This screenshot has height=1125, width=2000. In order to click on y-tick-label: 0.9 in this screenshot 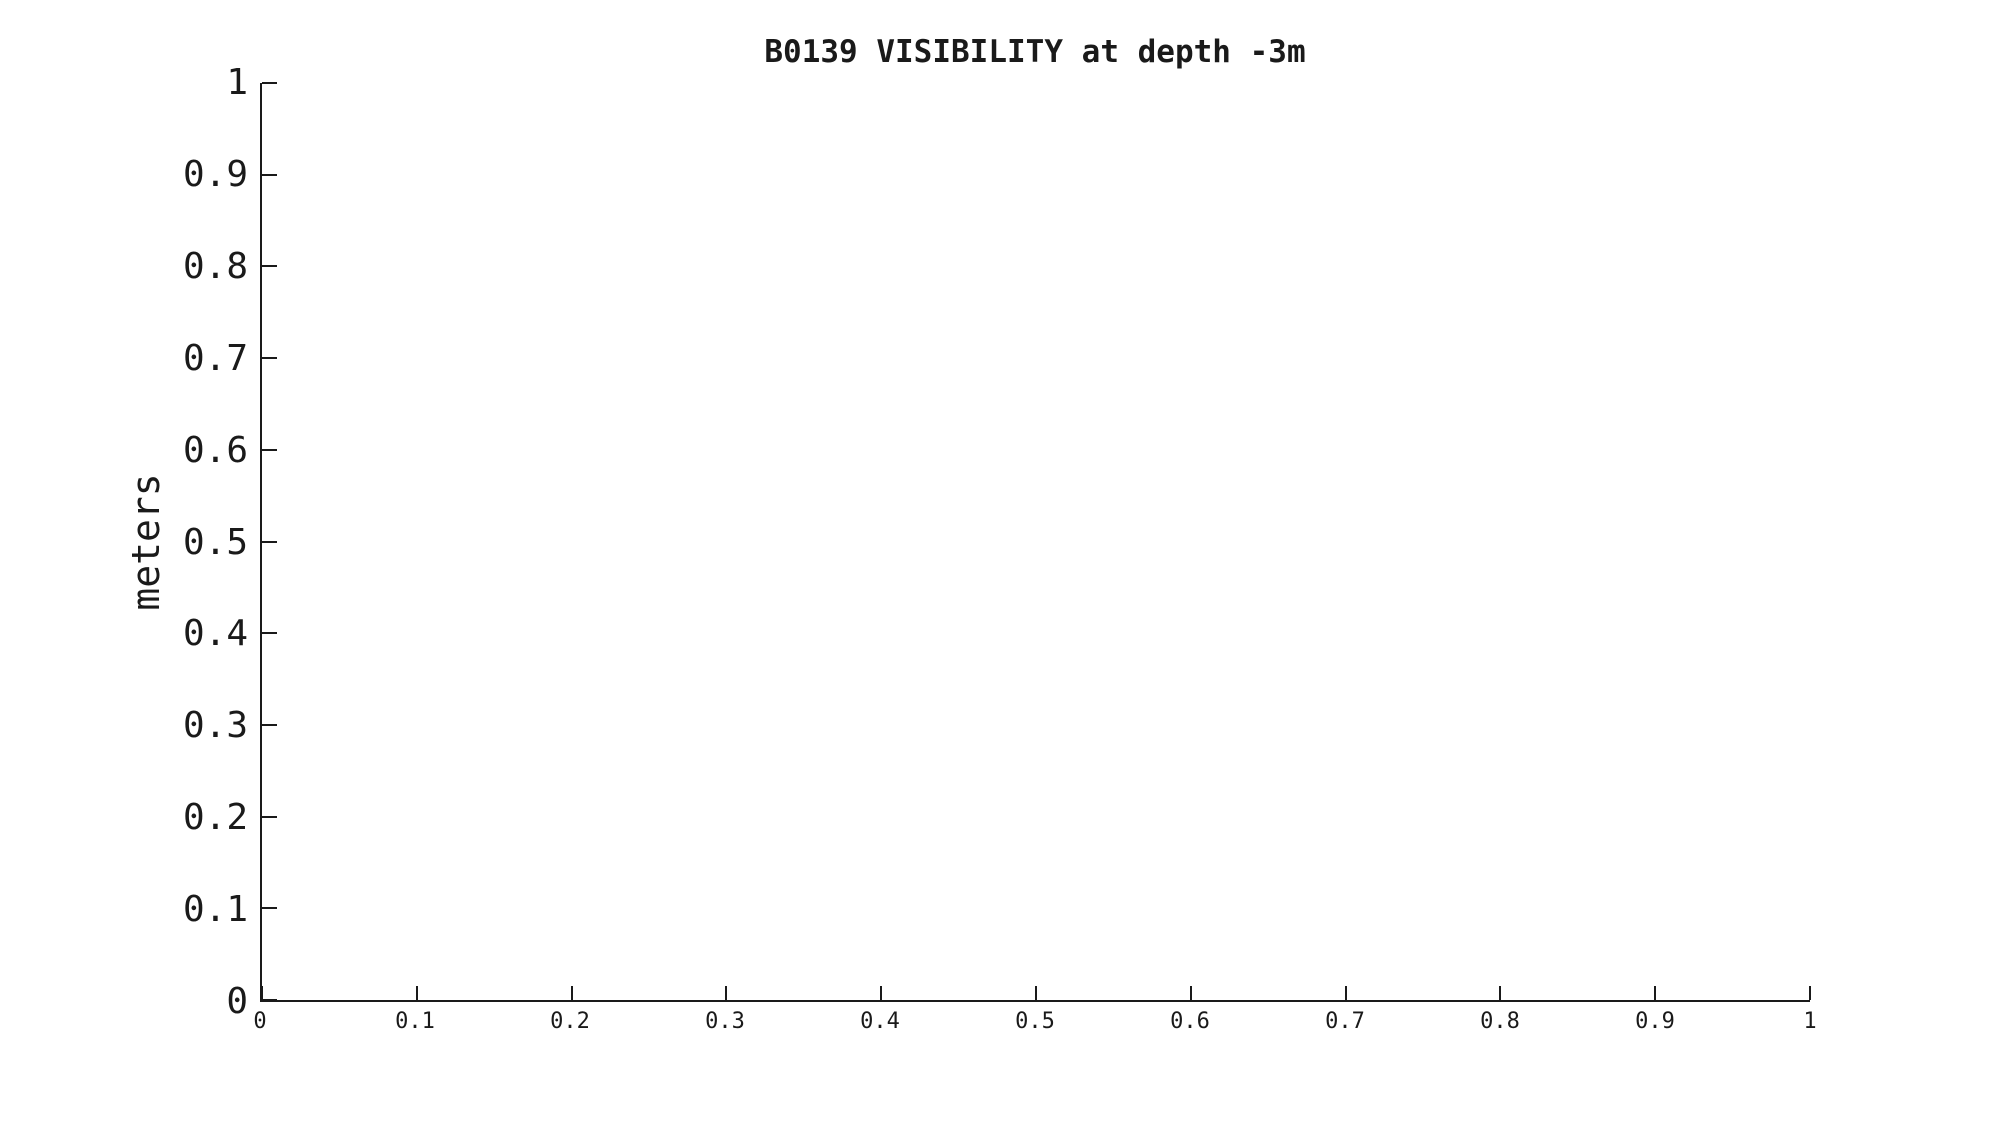, I will do `click(215, 174)`.